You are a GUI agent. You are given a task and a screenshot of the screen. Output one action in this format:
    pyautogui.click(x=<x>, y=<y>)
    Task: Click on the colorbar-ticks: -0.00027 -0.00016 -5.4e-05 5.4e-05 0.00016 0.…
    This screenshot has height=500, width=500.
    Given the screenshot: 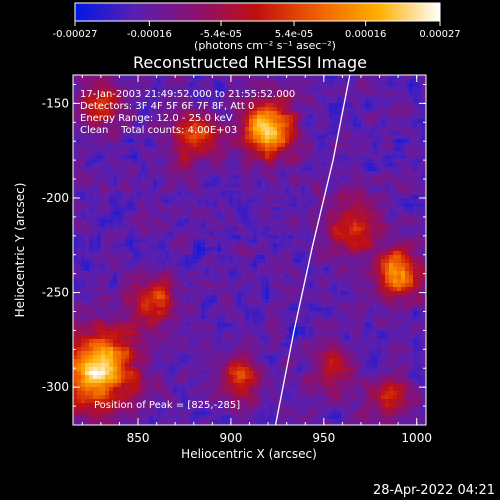 What is the action you would take?
    pyautogui.click(x=257, y=30)
    